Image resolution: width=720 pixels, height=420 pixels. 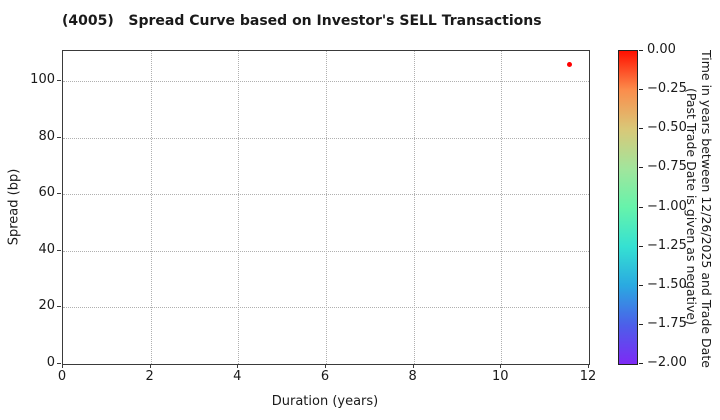 I want to click on y-axis-label: Spread (bp), so click(x=14, y=207).